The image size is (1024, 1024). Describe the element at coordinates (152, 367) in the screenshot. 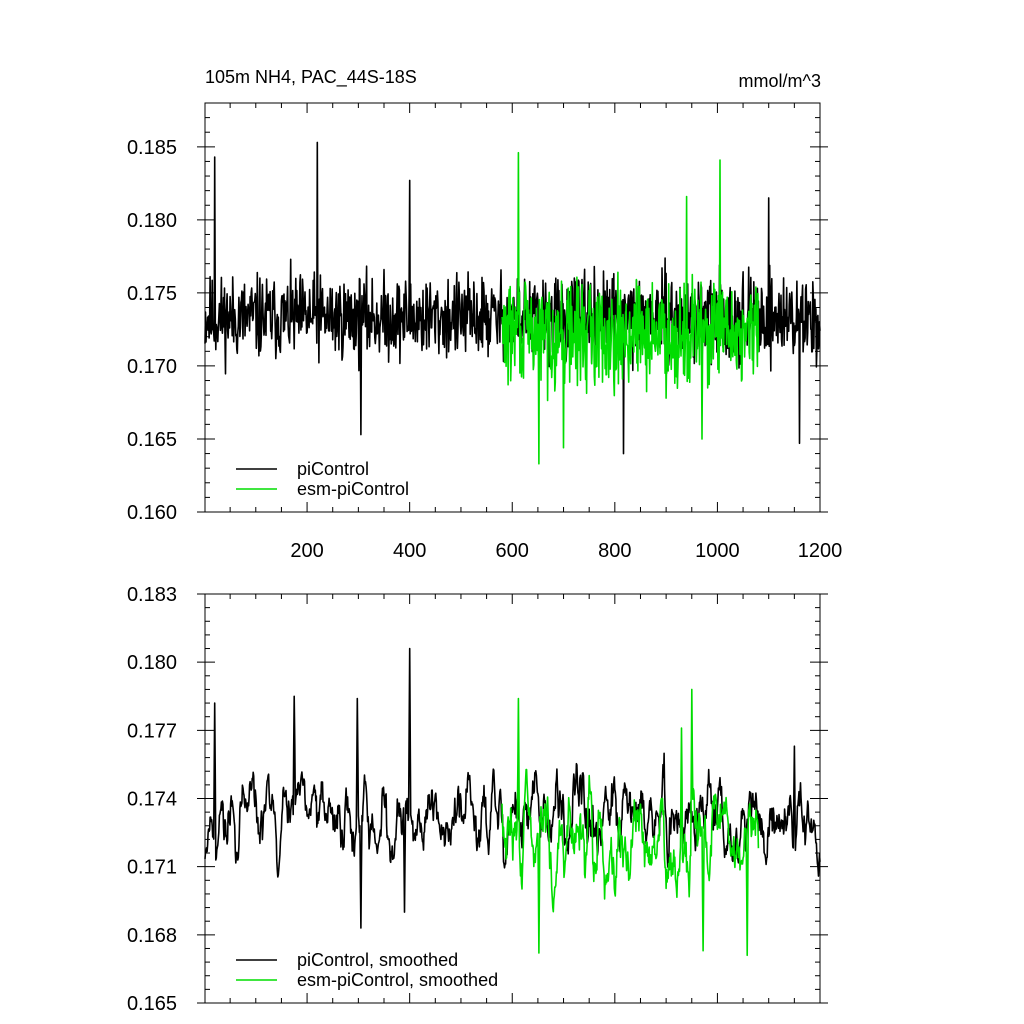

I see `y-tick-label: 0.170` at that location.